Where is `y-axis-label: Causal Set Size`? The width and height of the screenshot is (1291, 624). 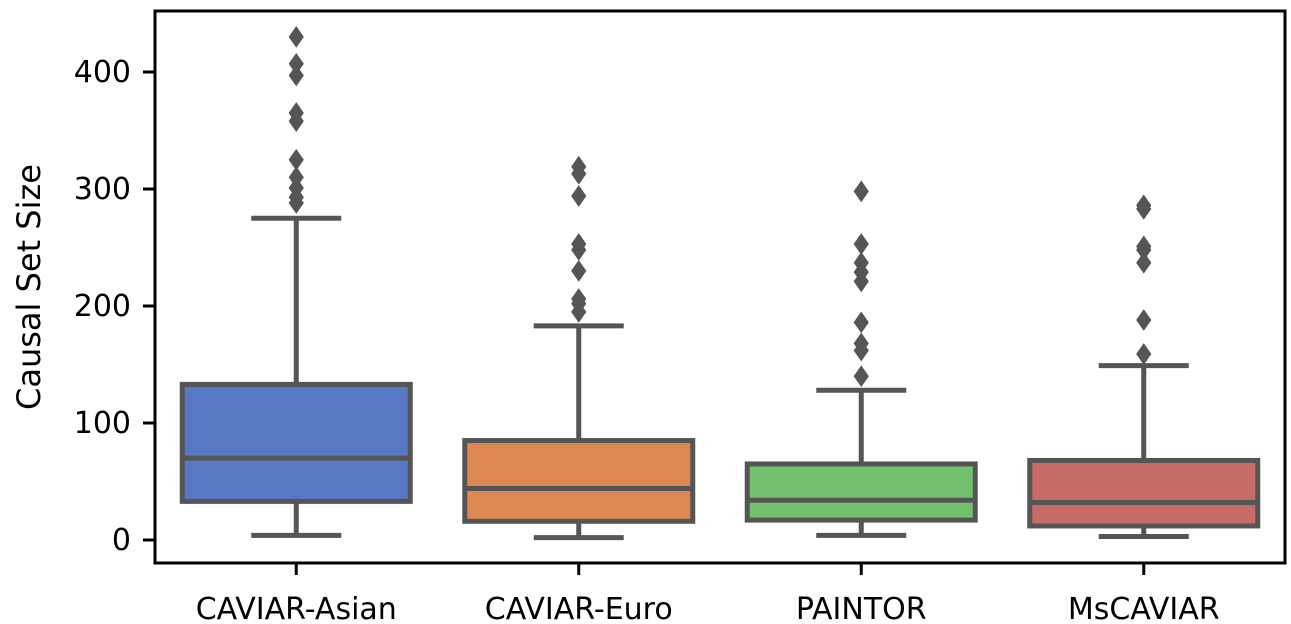
y-axis-label: Causal Set Size is located at coordinates (29, 287).